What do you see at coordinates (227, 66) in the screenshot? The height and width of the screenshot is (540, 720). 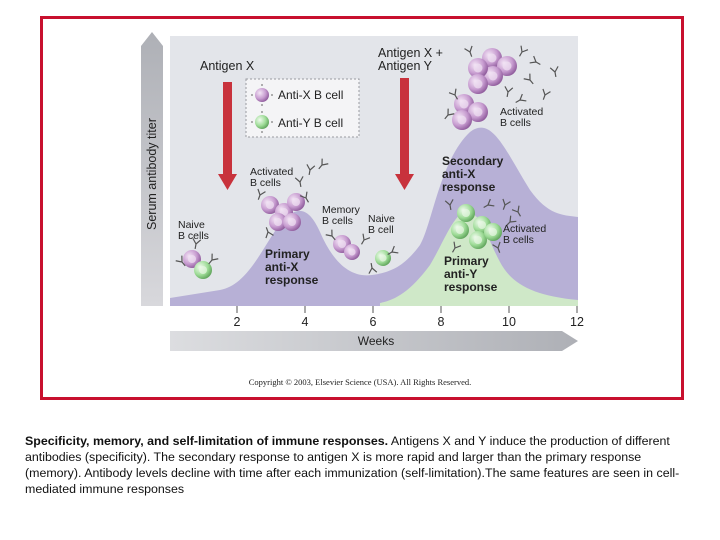 I see `antigen-x-label: Antigen X` at bounding box center [227, 66].